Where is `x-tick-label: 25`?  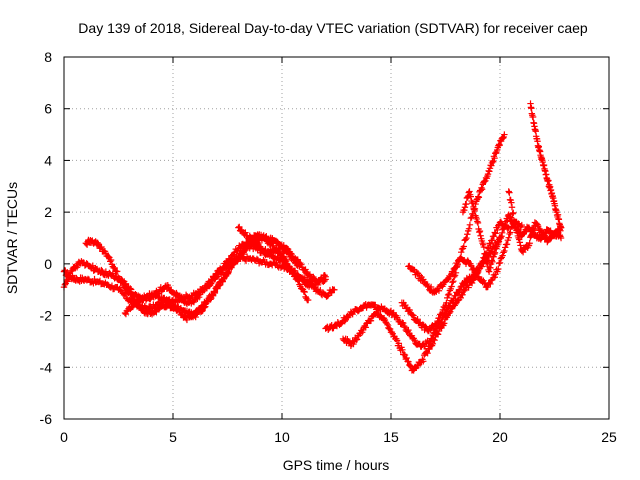 x-tick-label: 25 is located at coordinates (609, 437).